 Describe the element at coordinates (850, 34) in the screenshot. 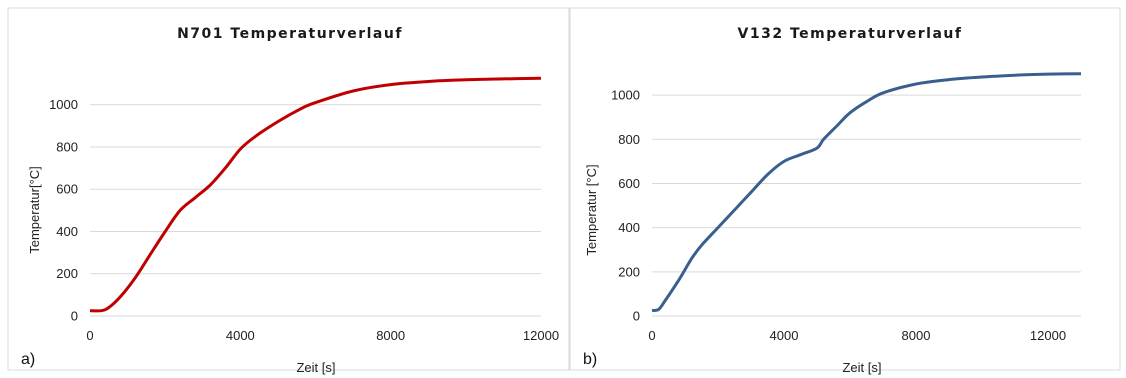

I see `chart-title: V132 Temperaturverlauf` at that location.